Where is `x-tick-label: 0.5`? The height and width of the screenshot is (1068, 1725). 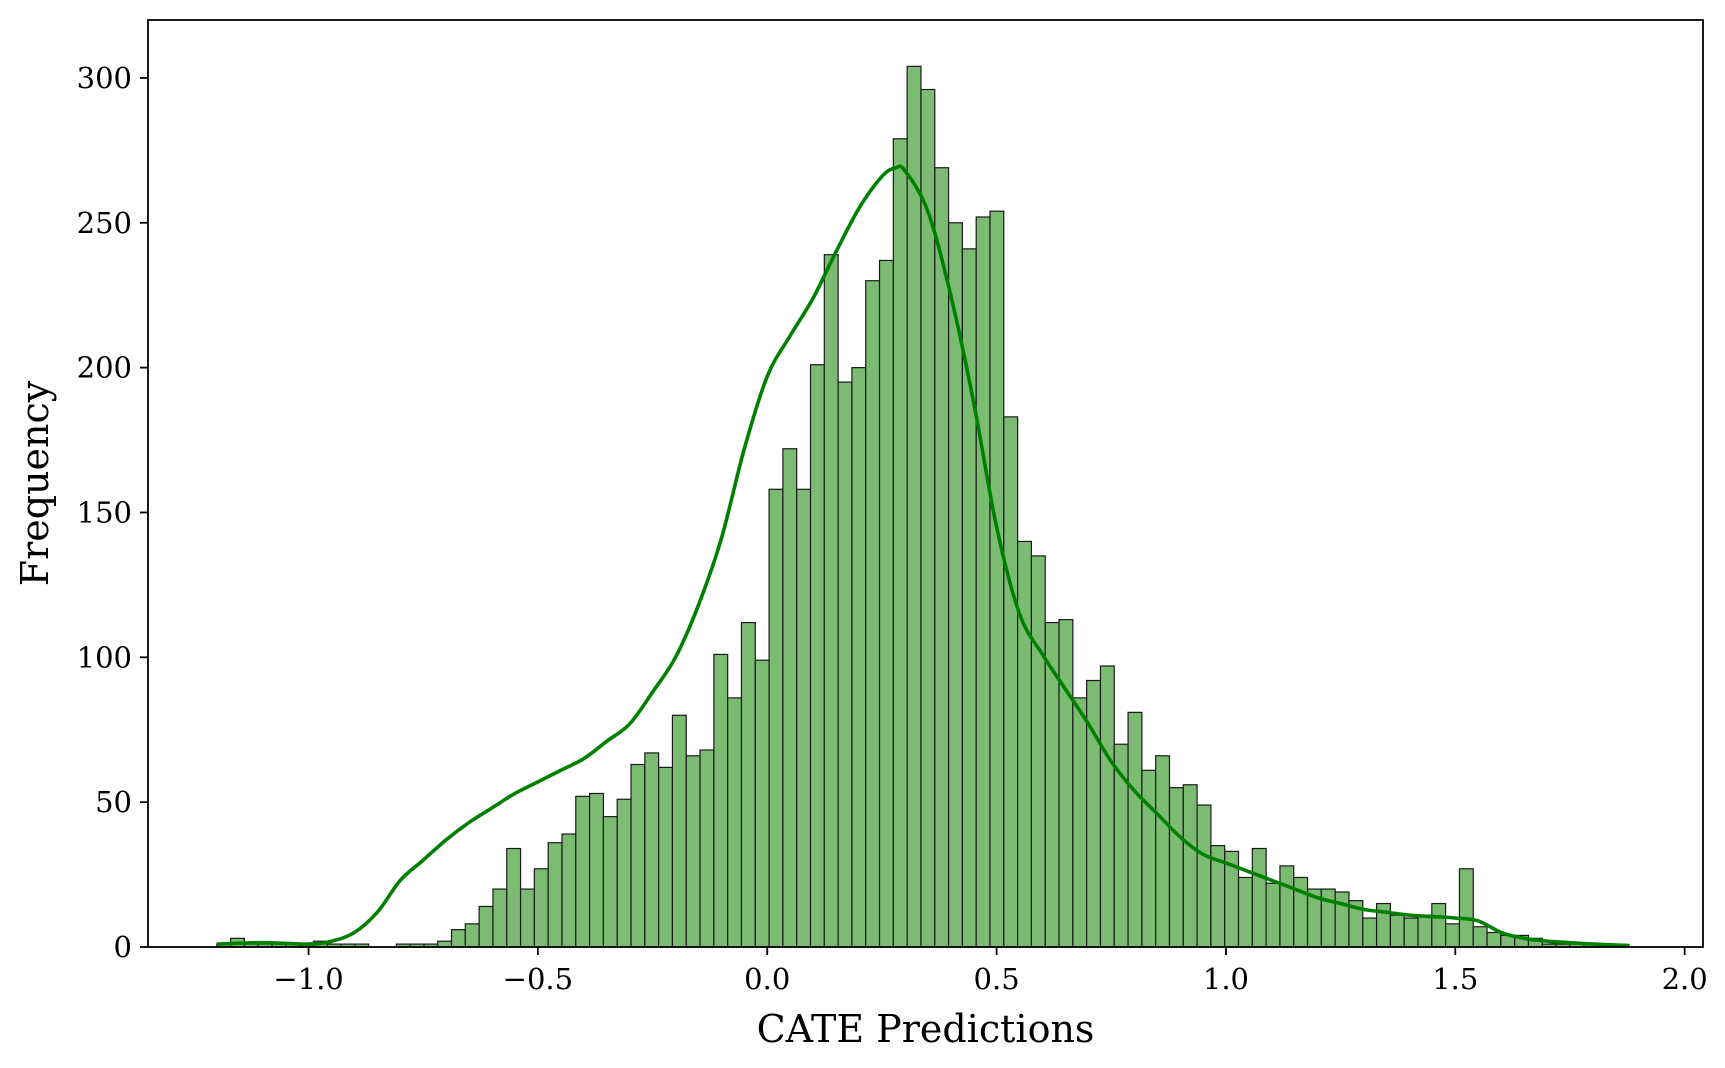
x-tick-label: 0.5 is located at coordinates (997, 979).